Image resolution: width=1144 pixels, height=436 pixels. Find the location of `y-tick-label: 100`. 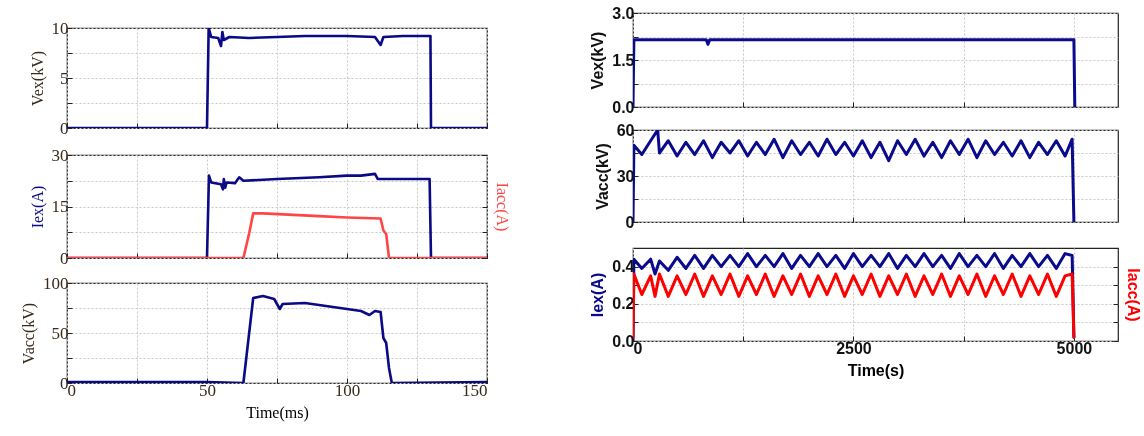

y-tick-label: 100 is located at coordinates (56, 283).